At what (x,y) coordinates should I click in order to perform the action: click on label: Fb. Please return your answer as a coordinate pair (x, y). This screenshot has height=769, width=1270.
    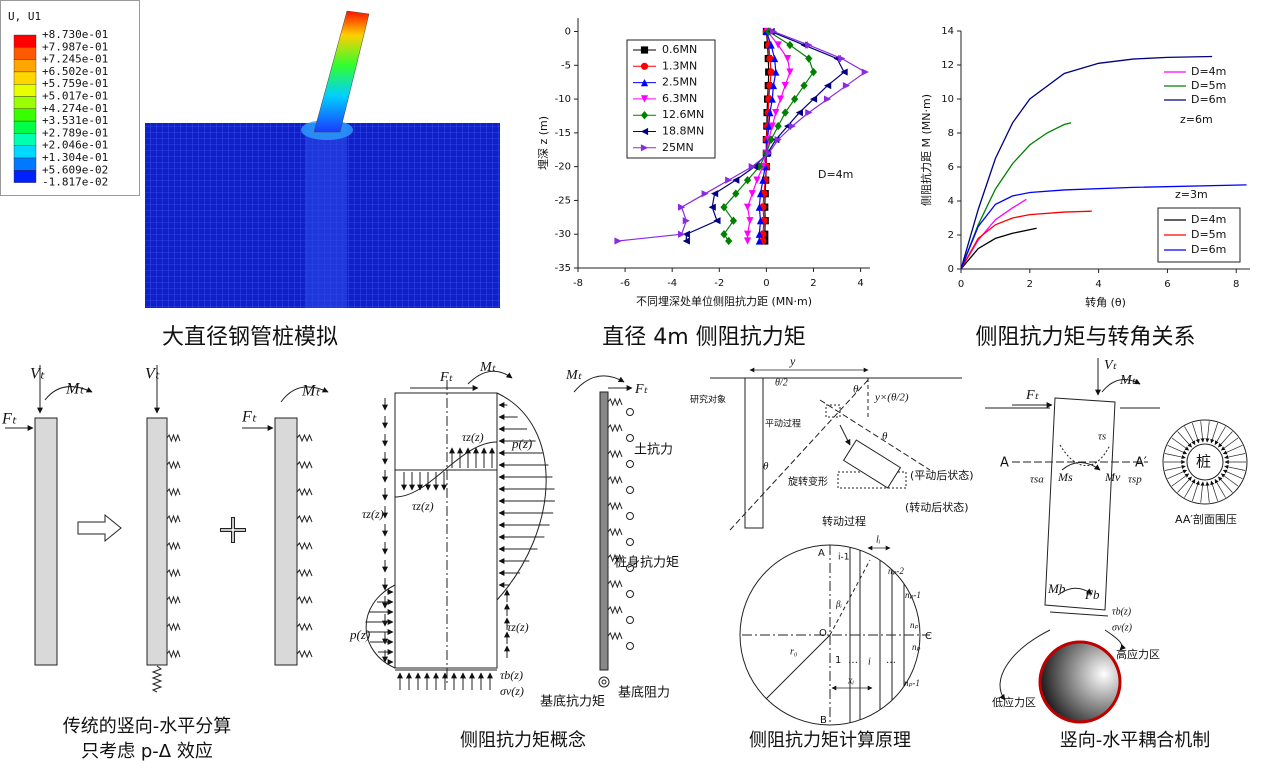
    Looking at the image, I should click on (1092, 594).